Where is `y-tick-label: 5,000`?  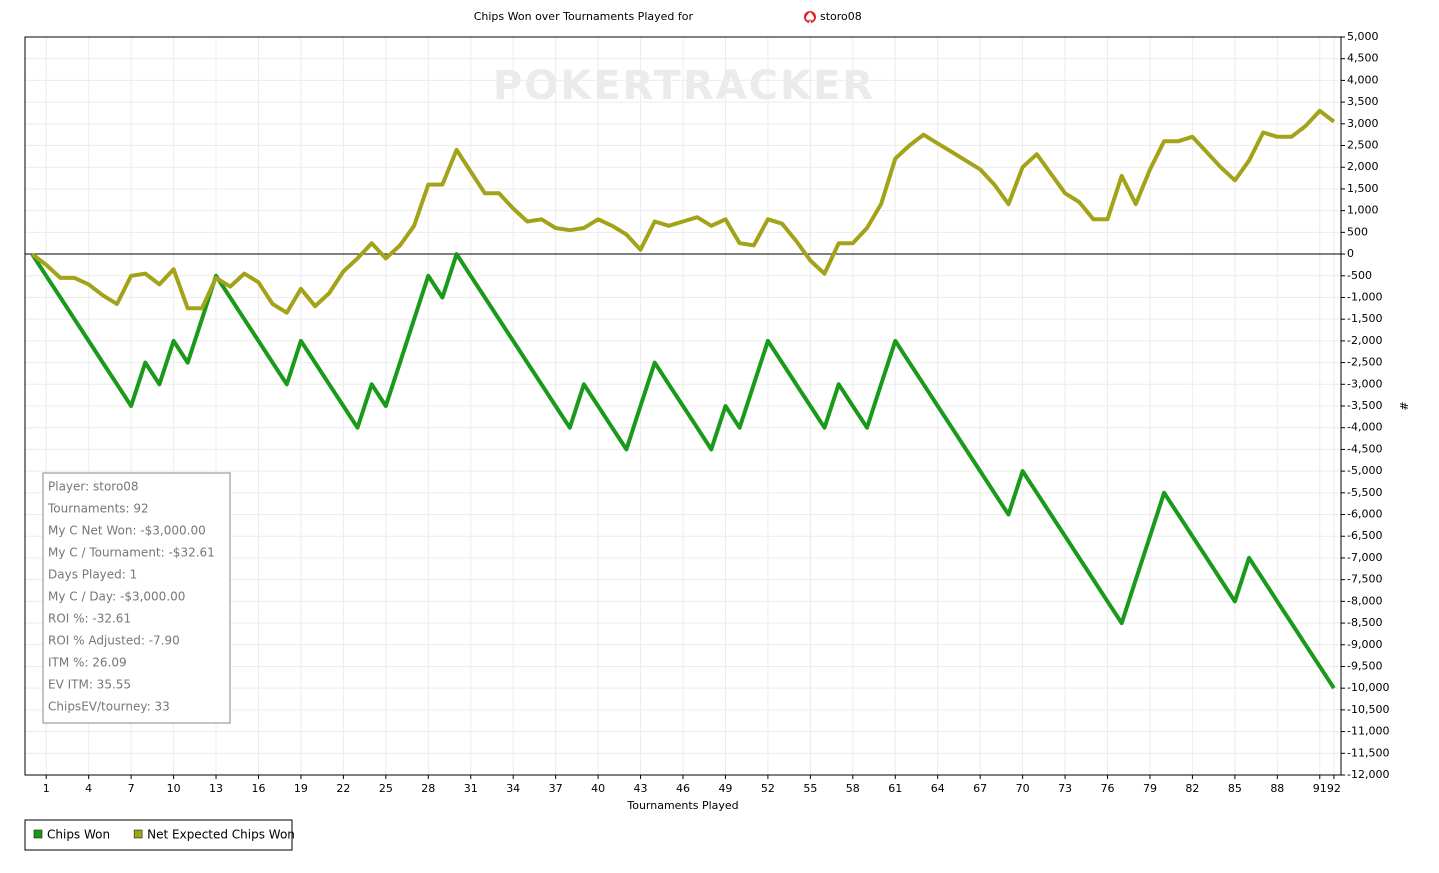 y-tick-label: 5,000 is located at coordinates (1363, 36).